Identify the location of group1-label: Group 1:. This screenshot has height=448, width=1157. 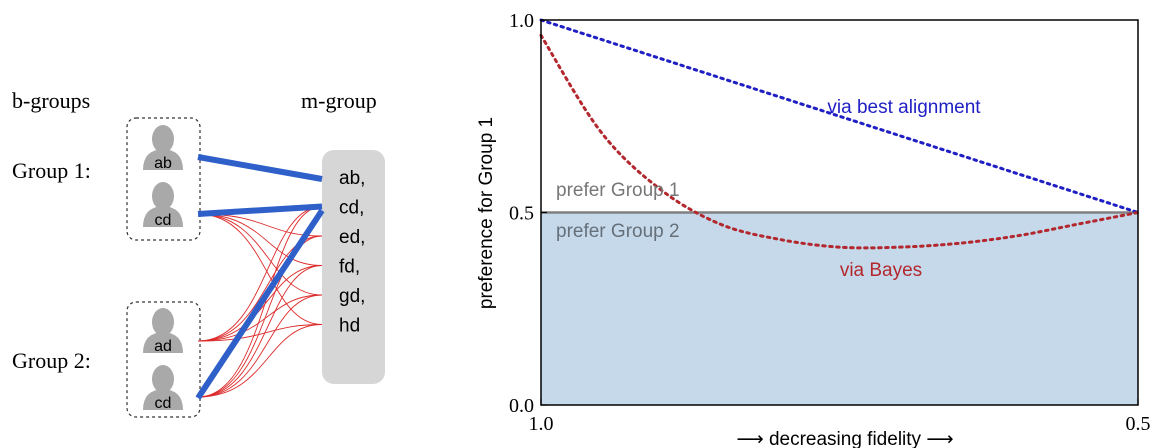
(51, 170).